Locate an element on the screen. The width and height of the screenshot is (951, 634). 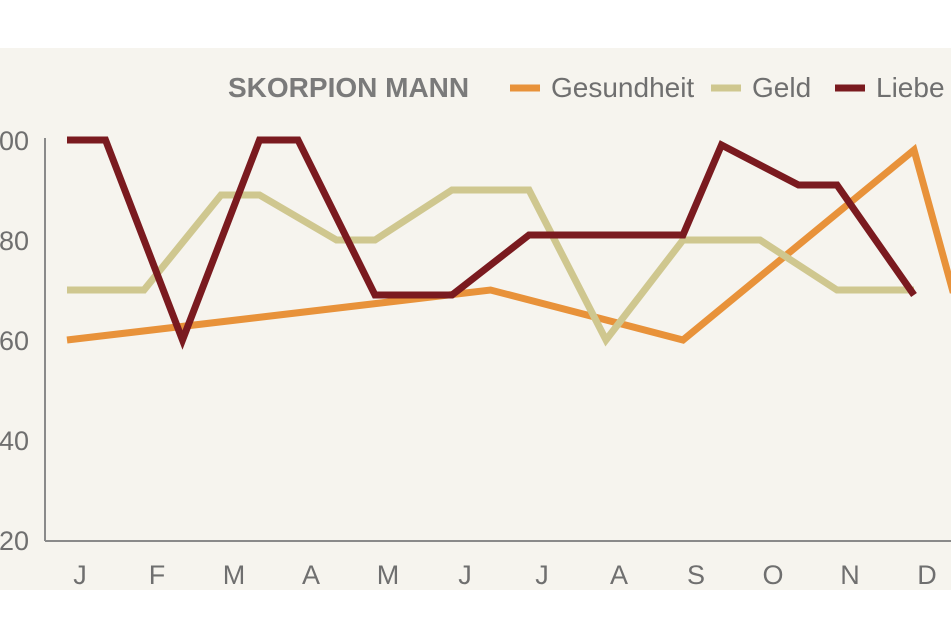
x-tick-label: F is located at coordinates (157, 575).